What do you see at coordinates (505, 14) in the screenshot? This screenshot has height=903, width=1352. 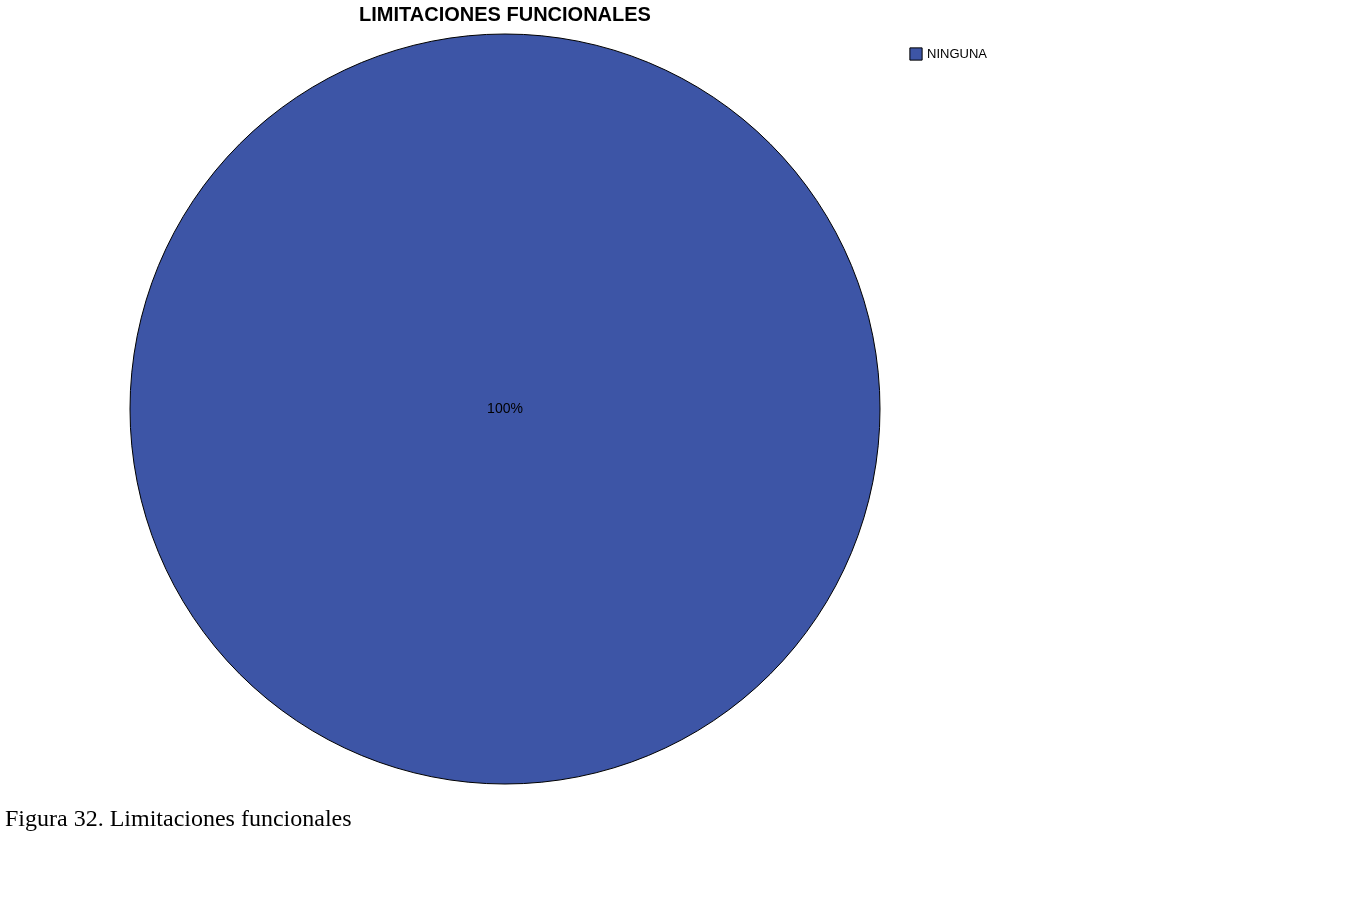 I see `chart-title: LIMITACIONES FUNCIONALES` at bounding box center [505, 14].